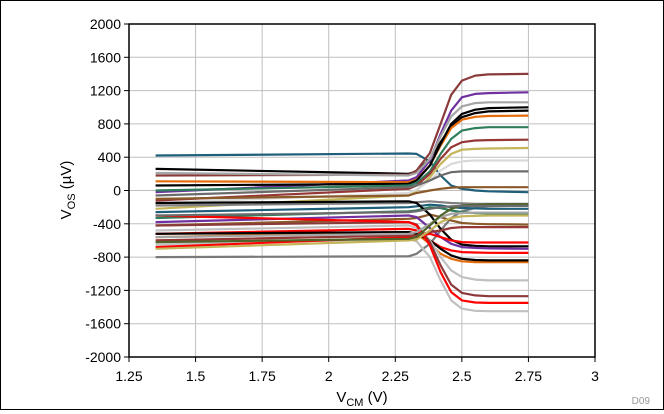 The image size is (664, 414). Describe the element at coordinates (361, 399) in the screenshot. I see `x-axis-title: VCM (V)` at that location.